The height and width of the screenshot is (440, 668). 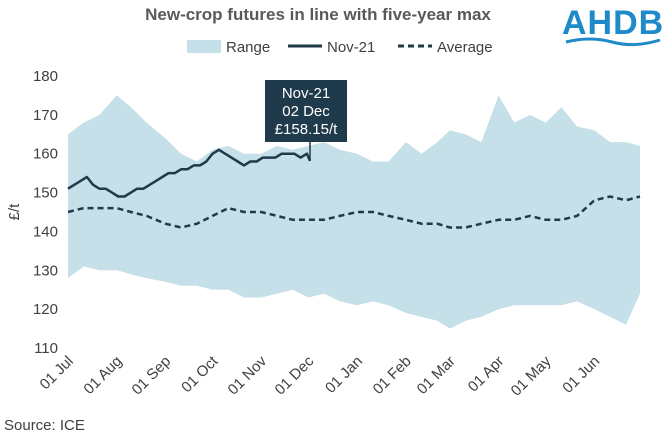 I want to click on x-tick-label: 01 Apr, so click(x=486, y=374).